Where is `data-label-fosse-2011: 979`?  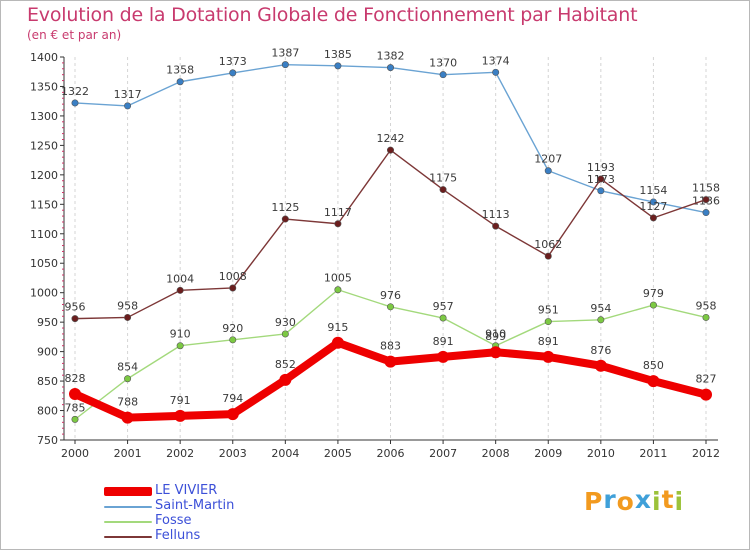 data-label-fosse-2011: 979 is located at coordinates (653, 293).